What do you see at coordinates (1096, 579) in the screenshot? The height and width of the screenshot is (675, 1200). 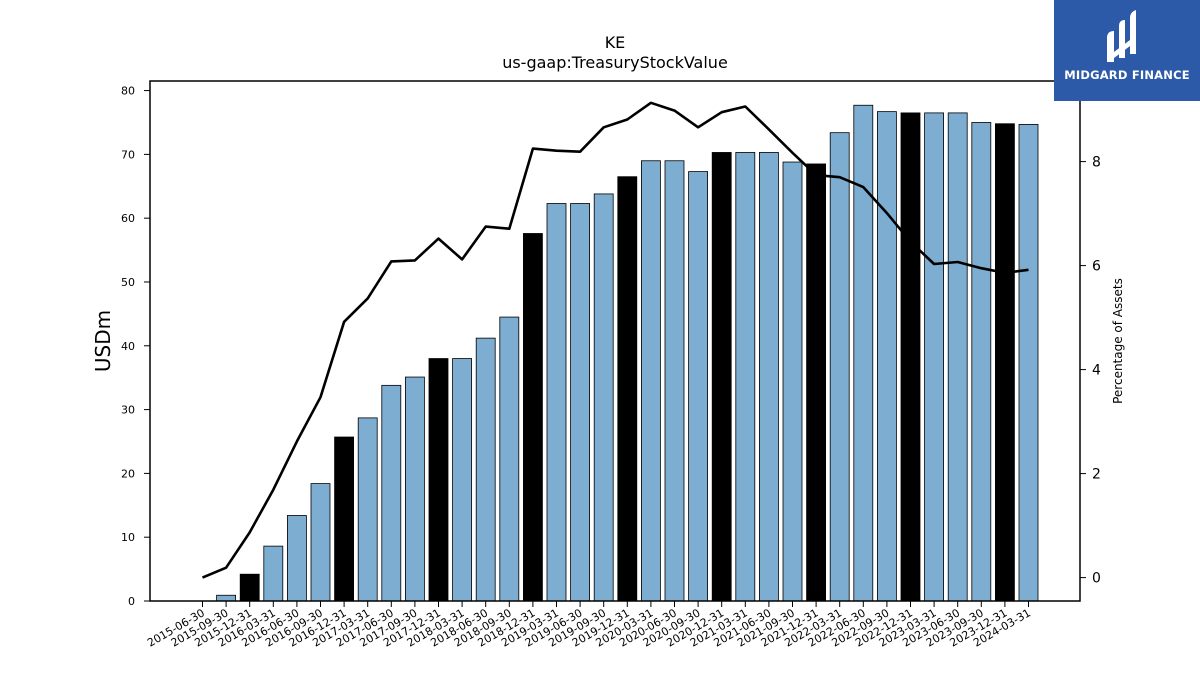 I see `y2-tick-label: 0` at bounding box center [1096, 579].